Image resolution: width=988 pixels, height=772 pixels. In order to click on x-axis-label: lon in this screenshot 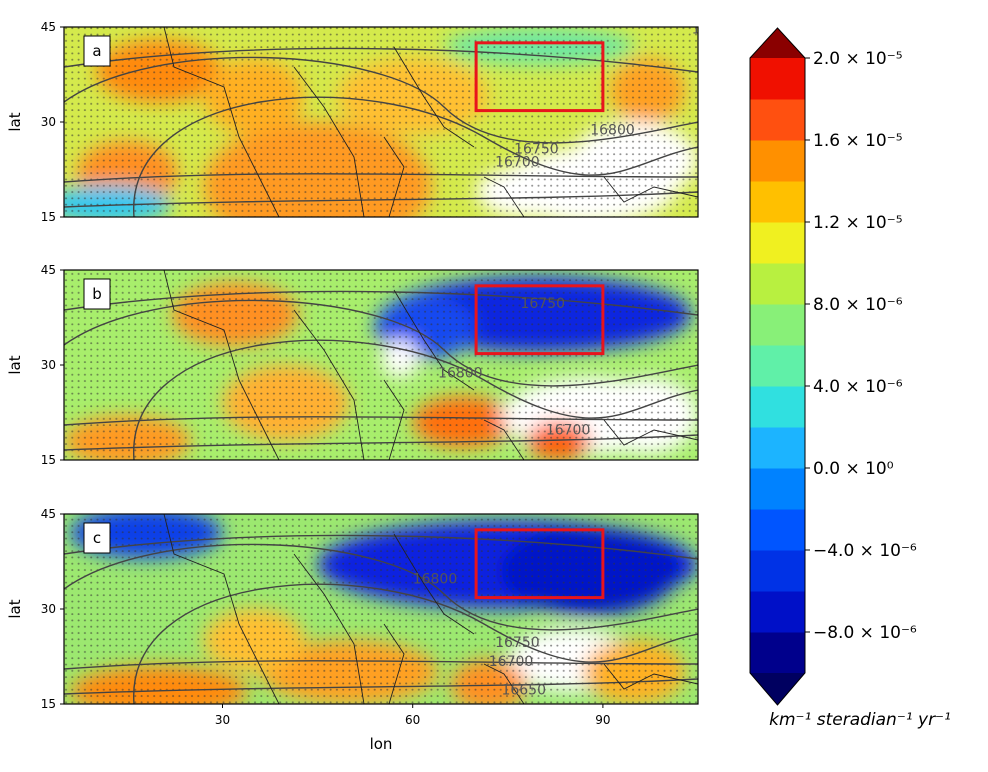, I will do `click(381, 744)`.